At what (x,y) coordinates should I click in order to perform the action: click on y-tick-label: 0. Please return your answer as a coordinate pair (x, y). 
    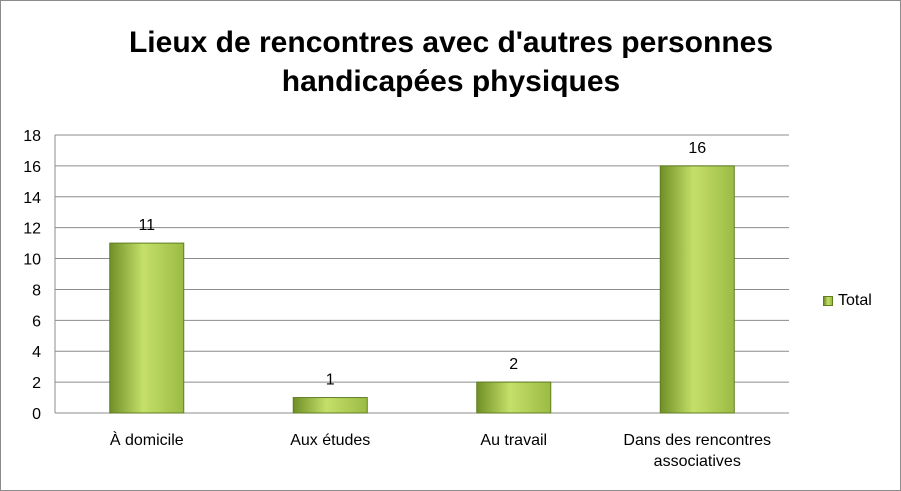
    Looking at the image, I should click on (36, 414).